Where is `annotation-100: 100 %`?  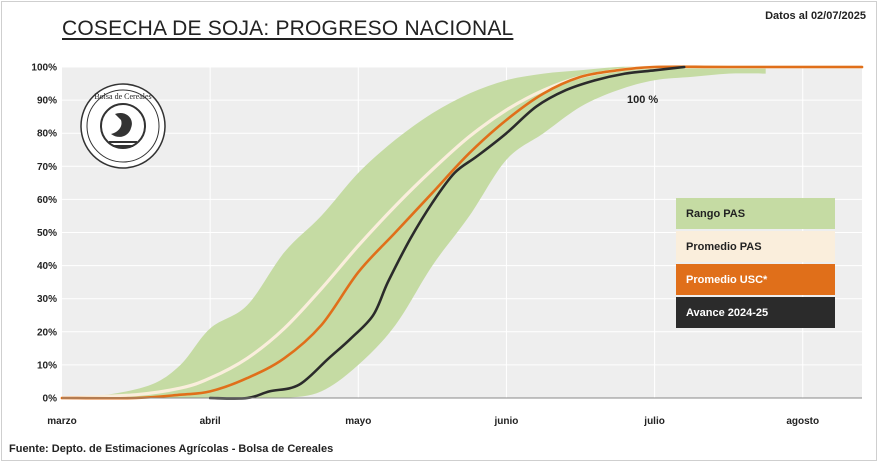
annotation-100: 100 % is located at coordinates (642, 100).